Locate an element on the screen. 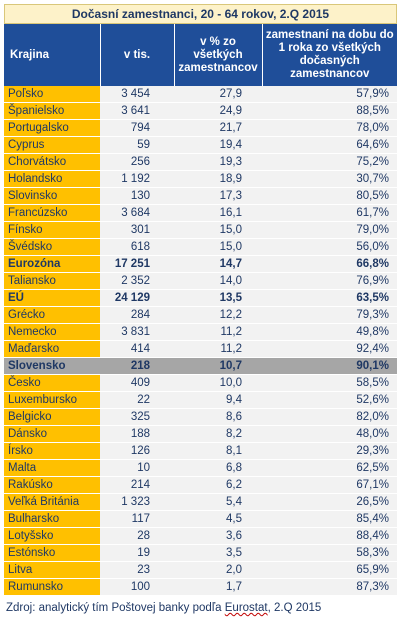 This screenshot has width=402, height=640. pct-all-cell: 5,4 is located at coordinates (218, 502).